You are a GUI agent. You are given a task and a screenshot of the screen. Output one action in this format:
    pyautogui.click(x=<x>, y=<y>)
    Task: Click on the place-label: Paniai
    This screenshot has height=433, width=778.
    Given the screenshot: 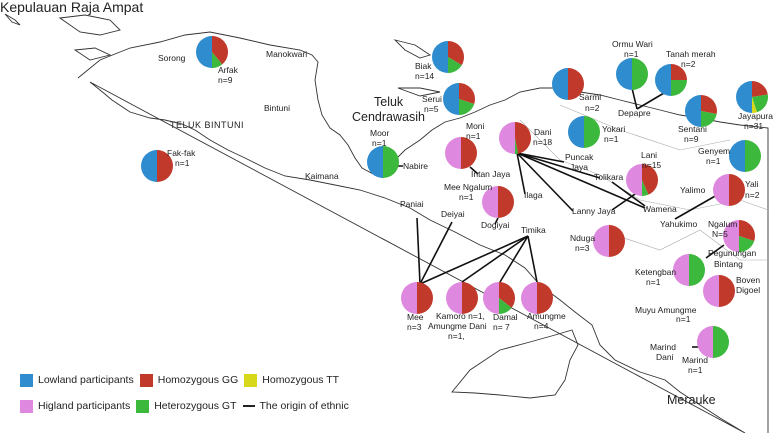 What is the action you would take?
    pyautogui.click(x=412, y=204)
    